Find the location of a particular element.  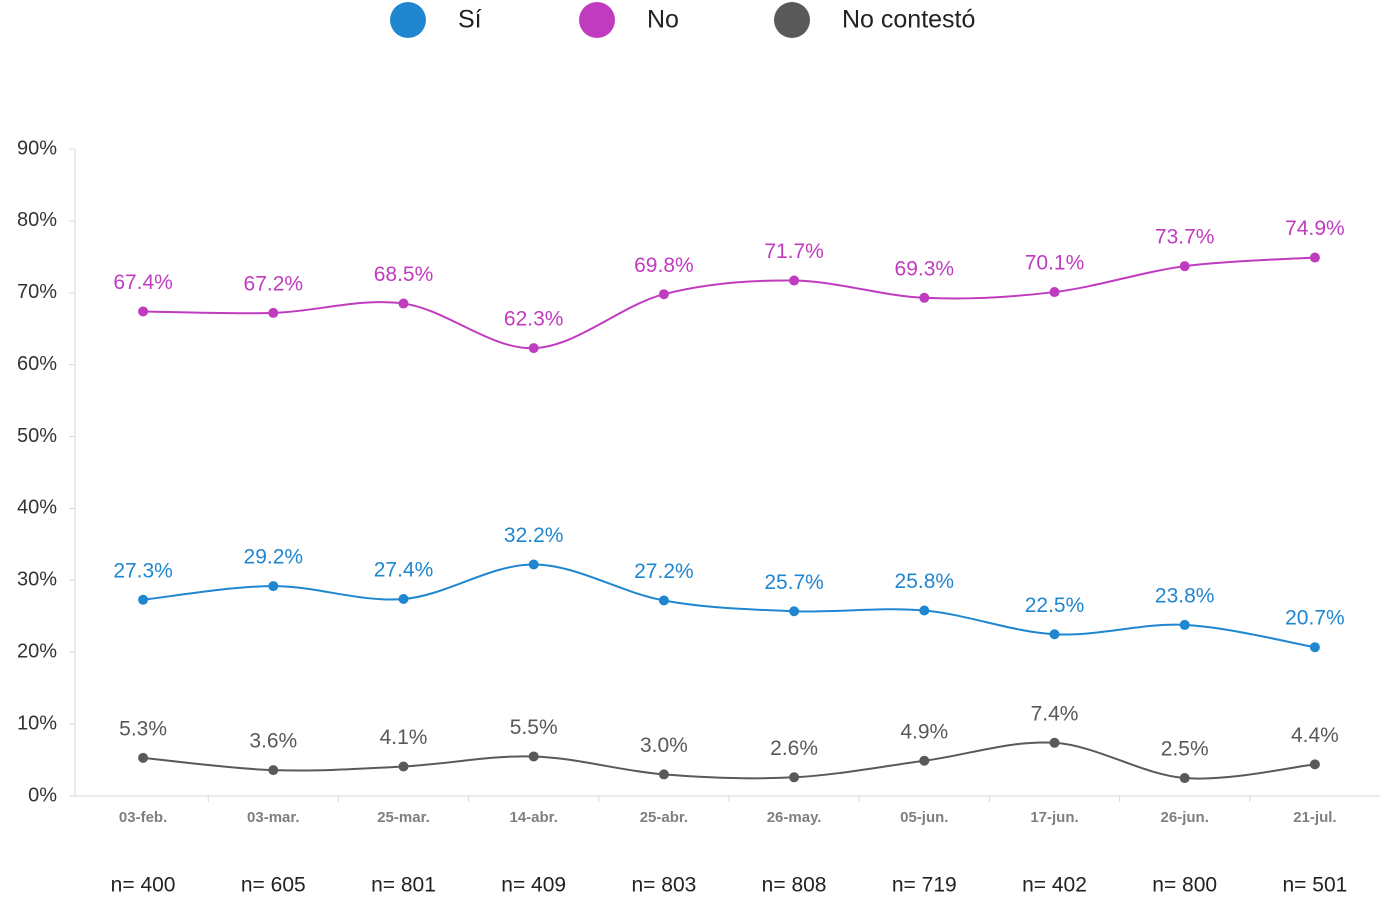

x-tick-label: 03-mar. is located at coordinates (273, 817).